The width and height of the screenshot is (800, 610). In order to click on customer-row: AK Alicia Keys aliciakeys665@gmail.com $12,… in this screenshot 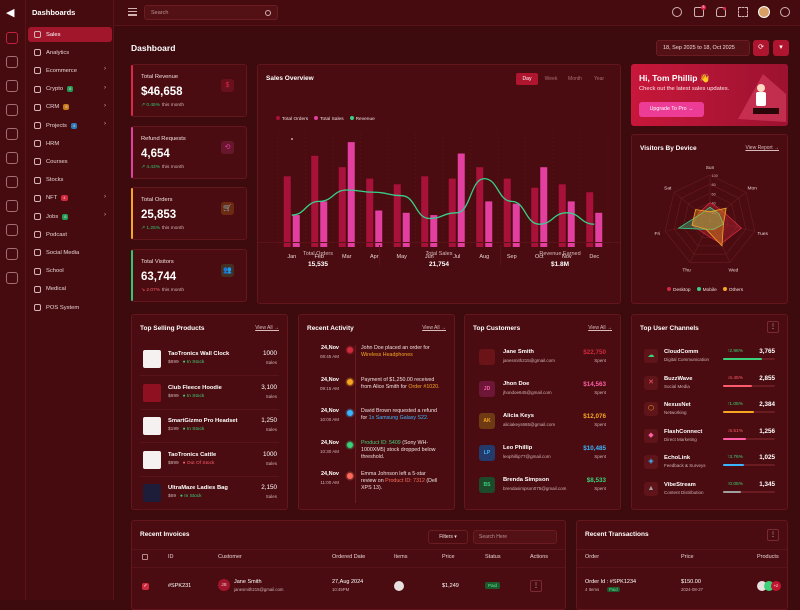, I will do `click(542, 421)`.